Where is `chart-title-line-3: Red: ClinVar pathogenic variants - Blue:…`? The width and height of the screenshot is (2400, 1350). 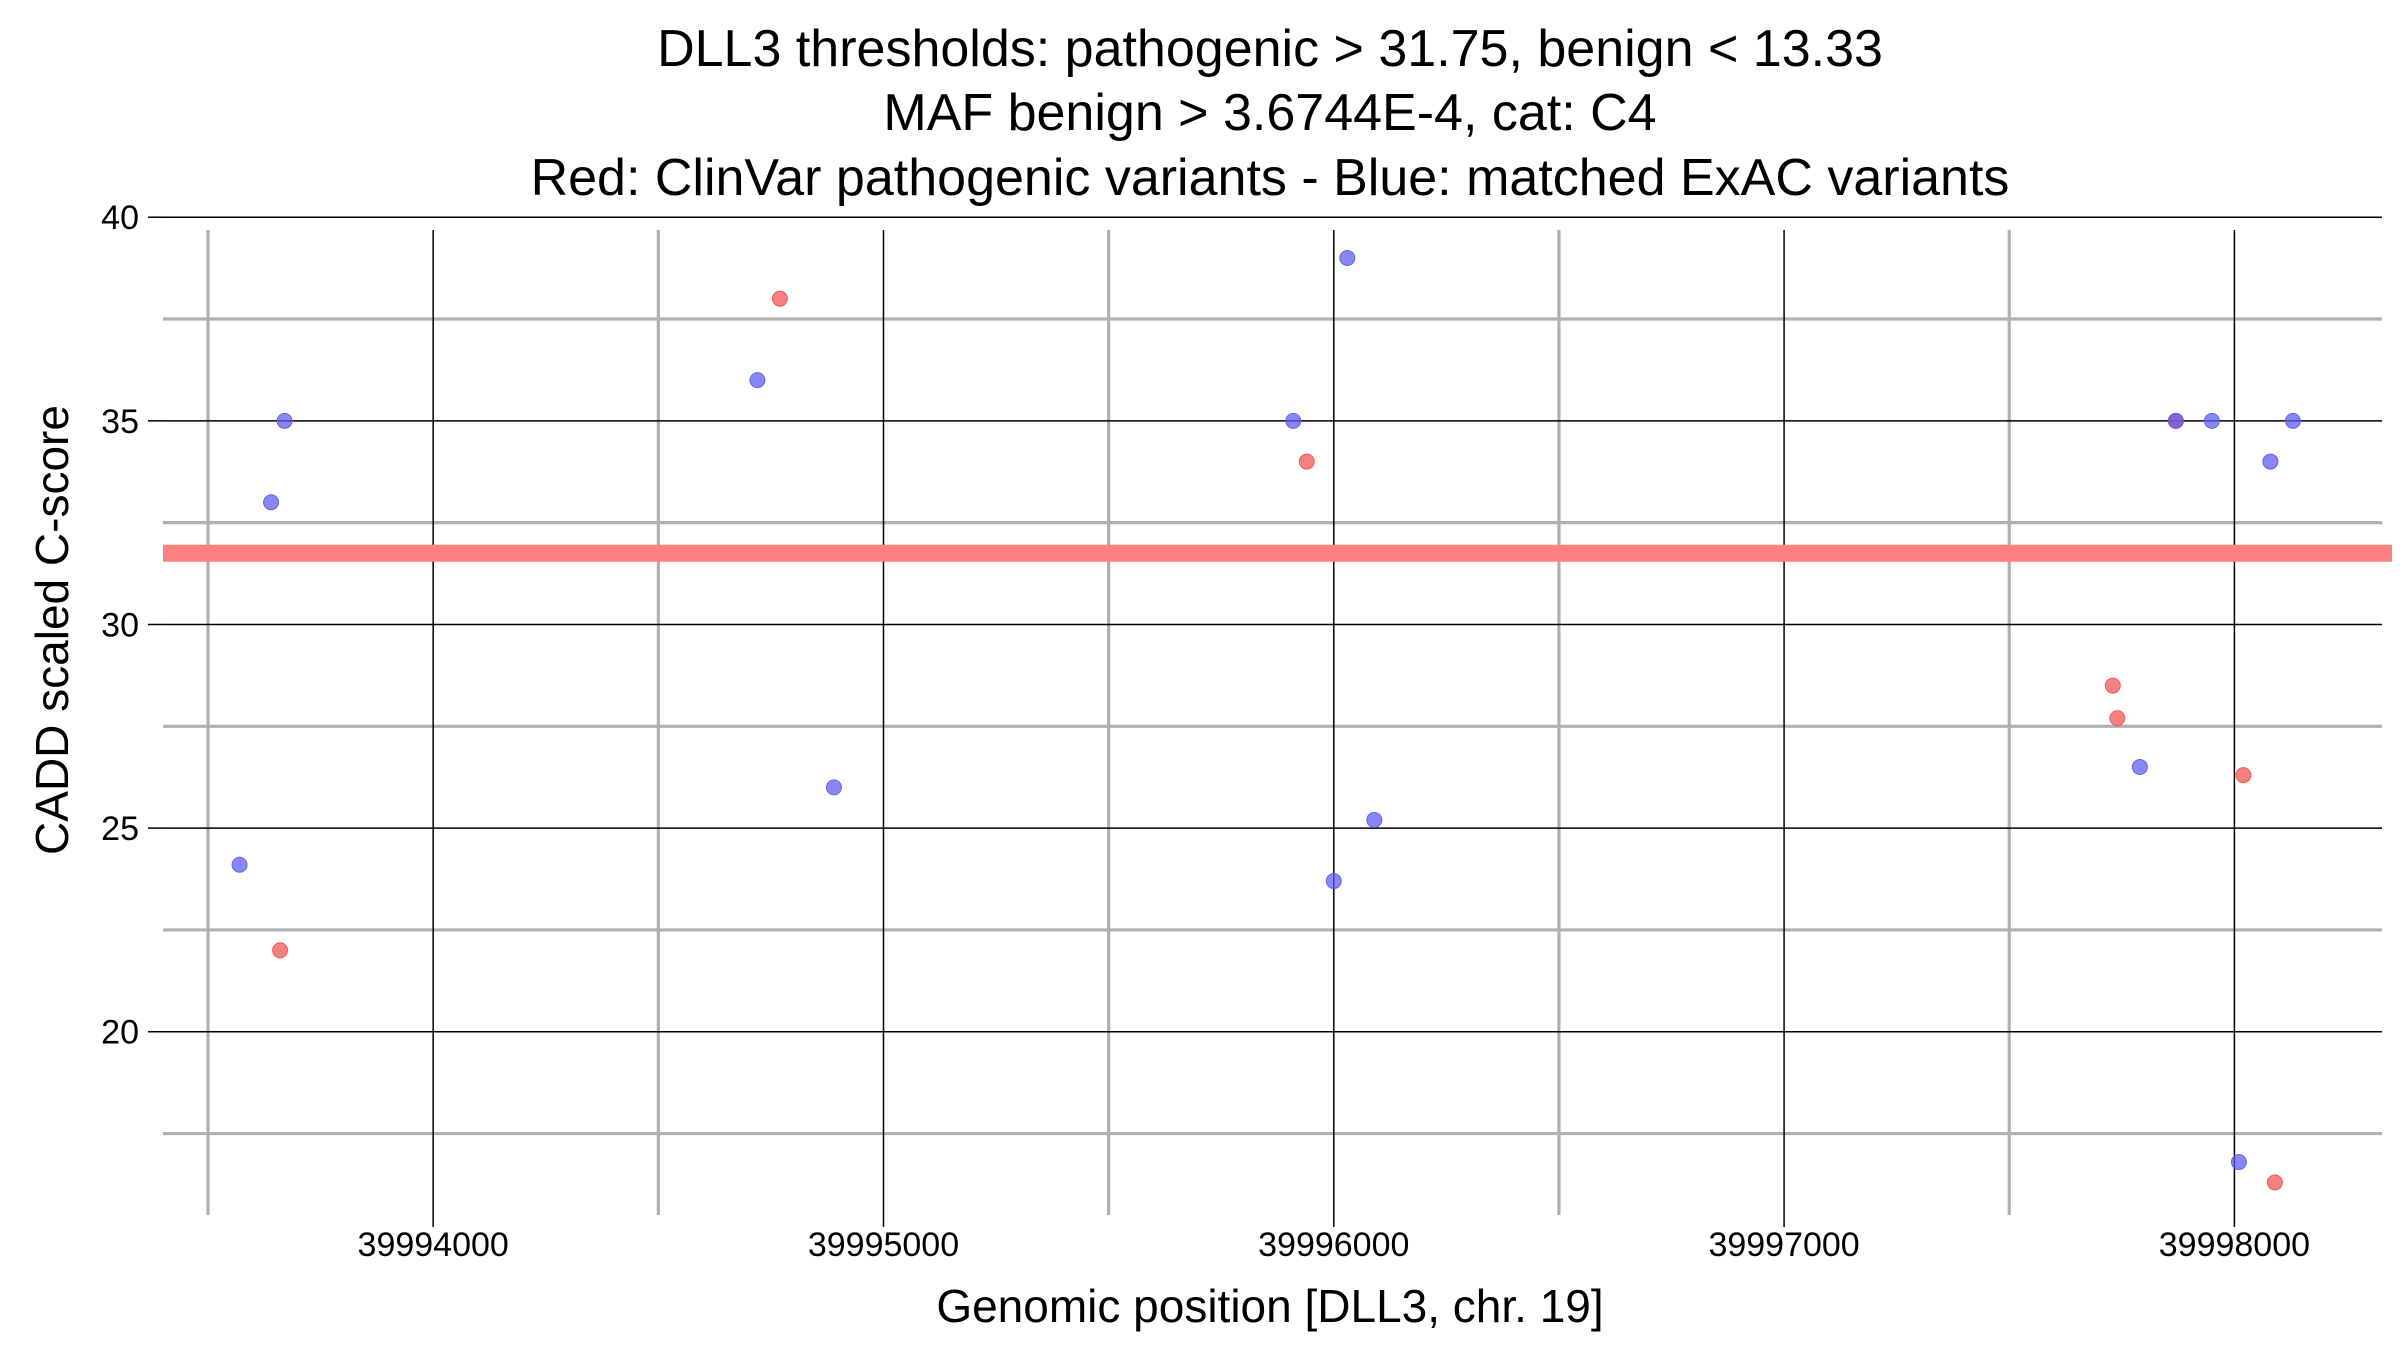
chart-title-line-3: Red: ClinVar pathogenic variants - Blue:… is located at coordinates (1270, 178).